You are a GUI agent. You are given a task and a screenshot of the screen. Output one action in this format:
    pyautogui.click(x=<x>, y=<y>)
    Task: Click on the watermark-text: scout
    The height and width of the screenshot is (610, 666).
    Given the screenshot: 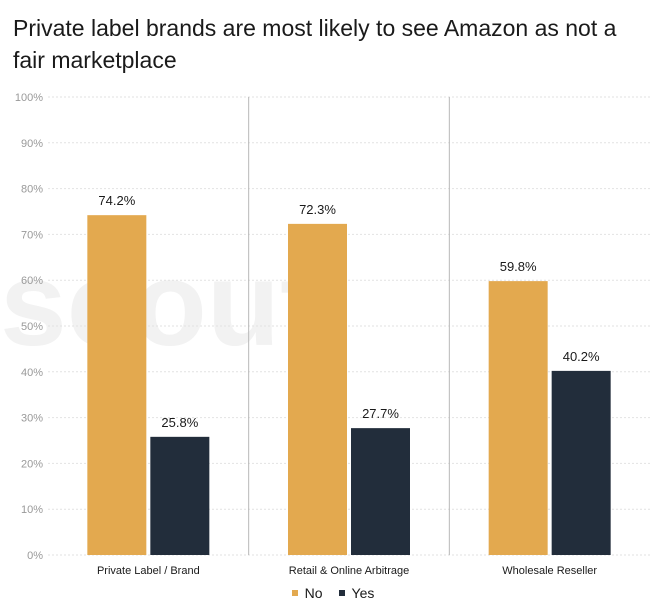 What is the action you would take?
    pyautogui.click(x=160, y=304)
    